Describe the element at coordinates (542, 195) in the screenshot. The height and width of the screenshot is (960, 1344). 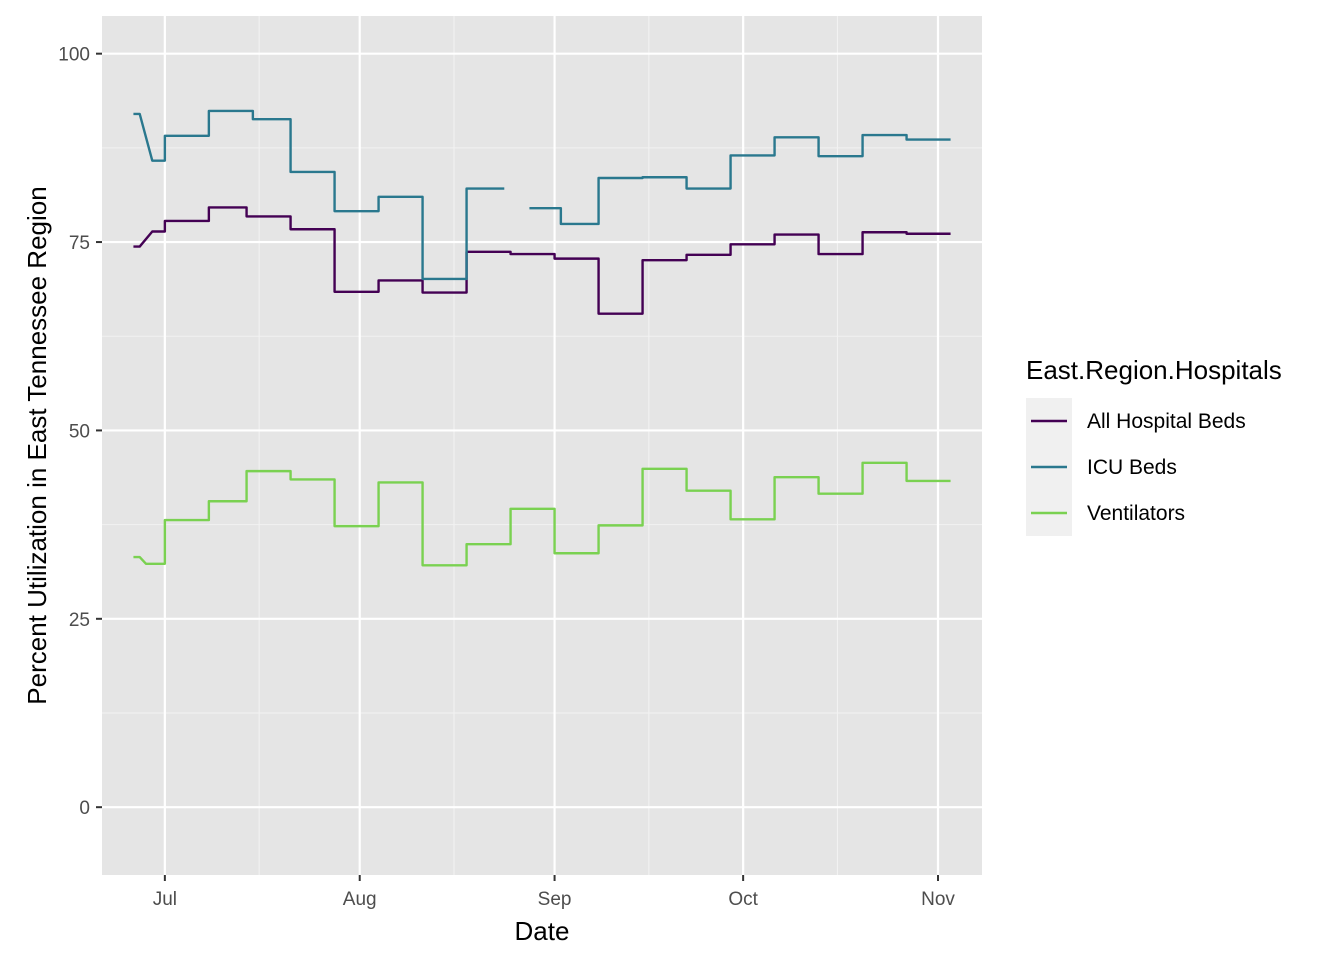
I see `series-line-icu-beds` at that location.